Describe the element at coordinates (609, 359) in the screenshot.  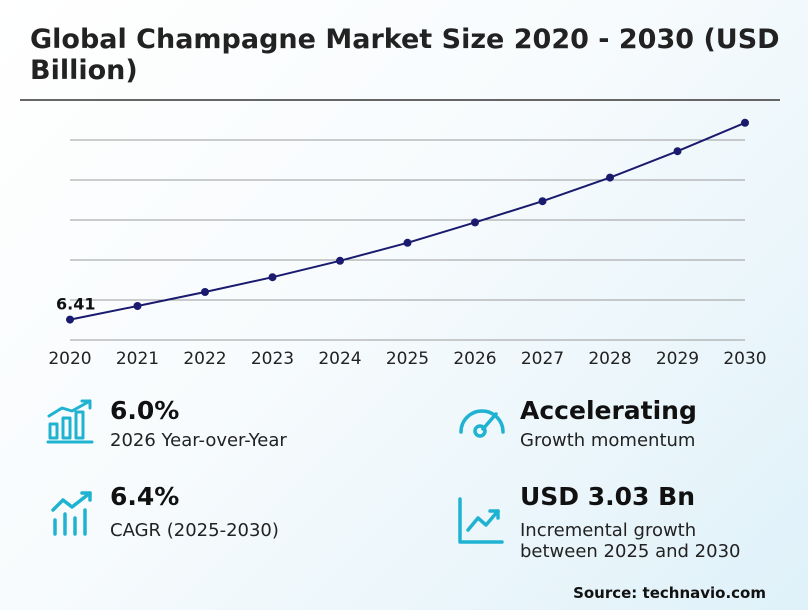
I see `x-tick-label: 2028` at that location.